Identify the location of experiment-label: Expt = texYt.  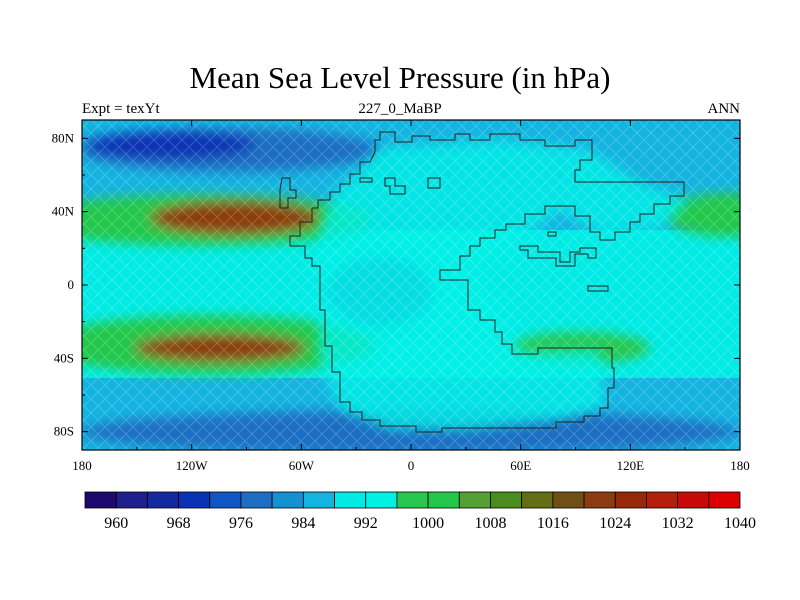
(121, 109).